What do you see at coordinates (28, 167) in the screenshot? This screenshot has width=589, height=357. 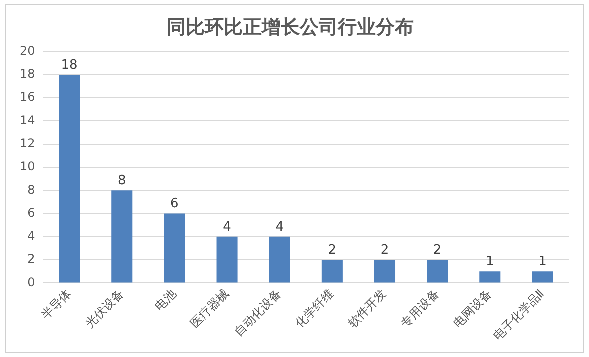 I see `y-tick-label: 10` at bounding box center [28, 167].